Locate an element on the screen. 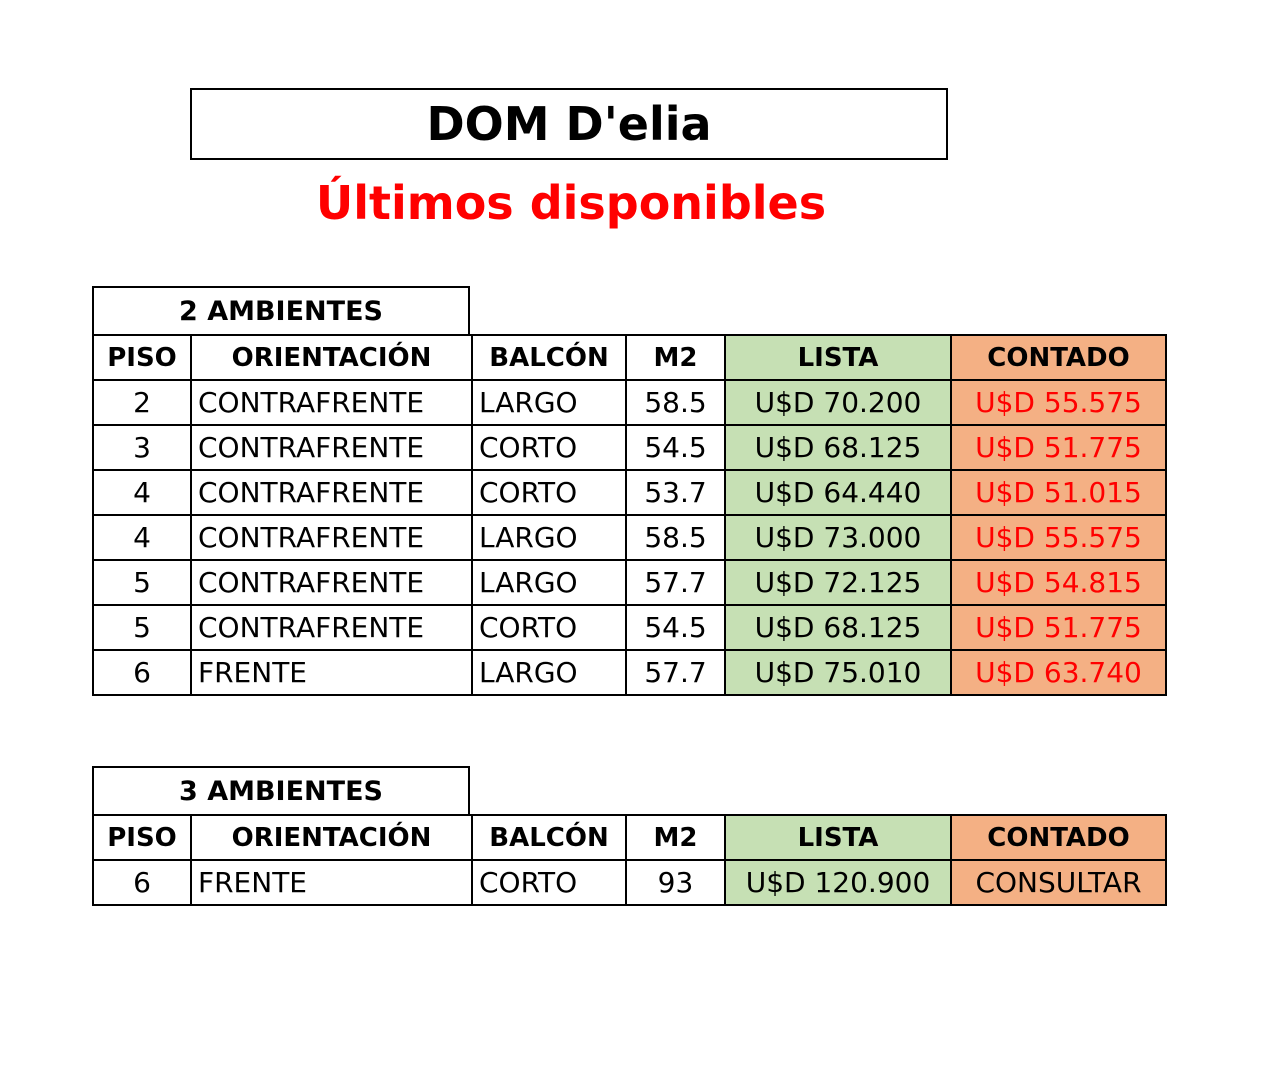  table-row: 6 FRENTE LARGO 57.7 U$D 75.010 U$D 63.740 is located at coordinates (629, 672).